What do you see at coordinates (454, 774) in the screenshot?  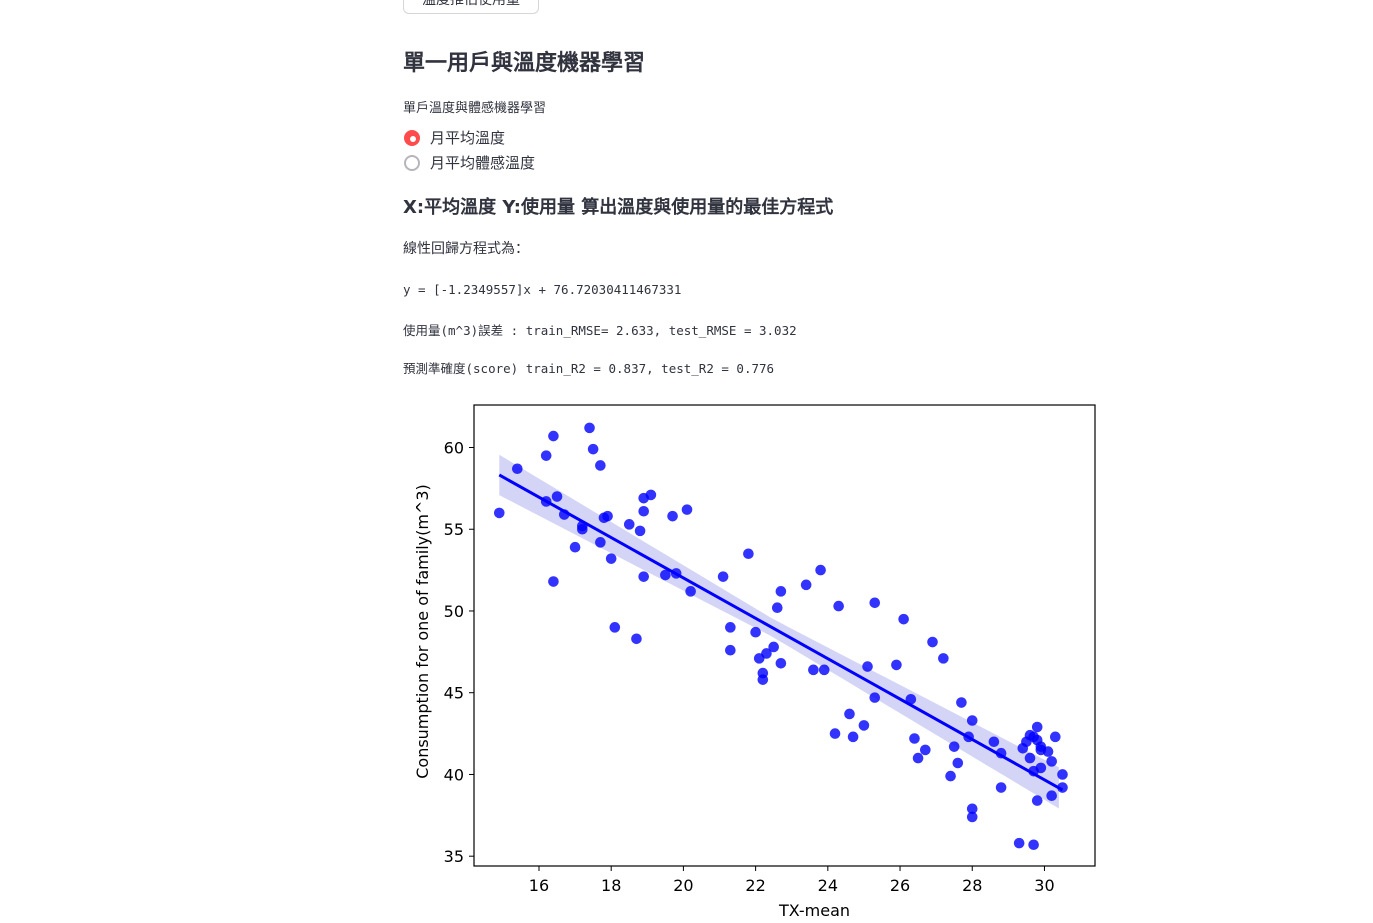 I see `y-tick-label: 40` at bounding box center [454, 774].